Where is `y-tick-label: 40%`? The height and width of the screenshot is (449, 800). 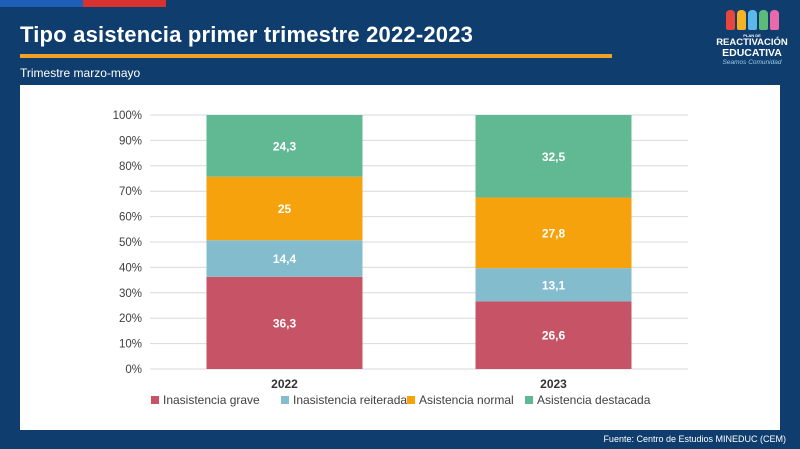 y-tick-label: 40% is located at coordinates (130, 268).